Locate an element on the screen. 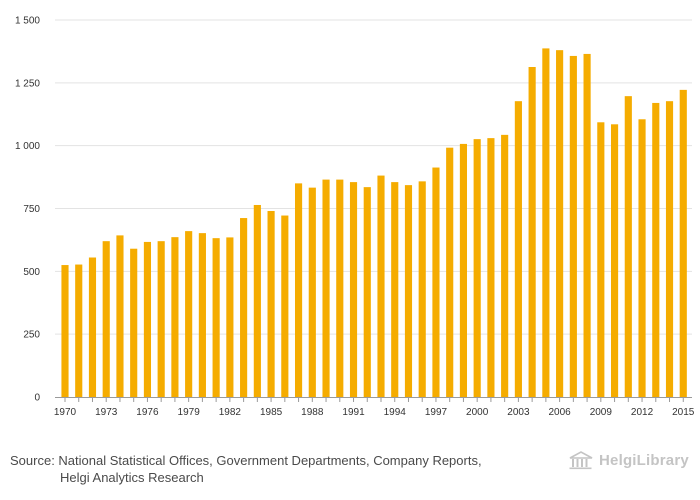 The width and height of the screenshot is (700, 500). x-tick-label: 1973 is located at coordinates (106, 412).